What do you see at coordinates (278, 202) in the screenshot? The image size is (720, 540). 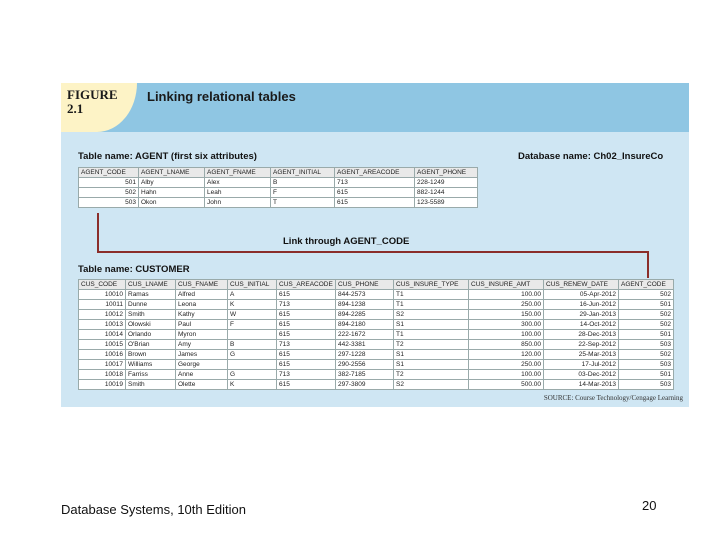 I see `agent-table-row: 503 Okon John T 615 123-5589` at bounding box center [278, 202].